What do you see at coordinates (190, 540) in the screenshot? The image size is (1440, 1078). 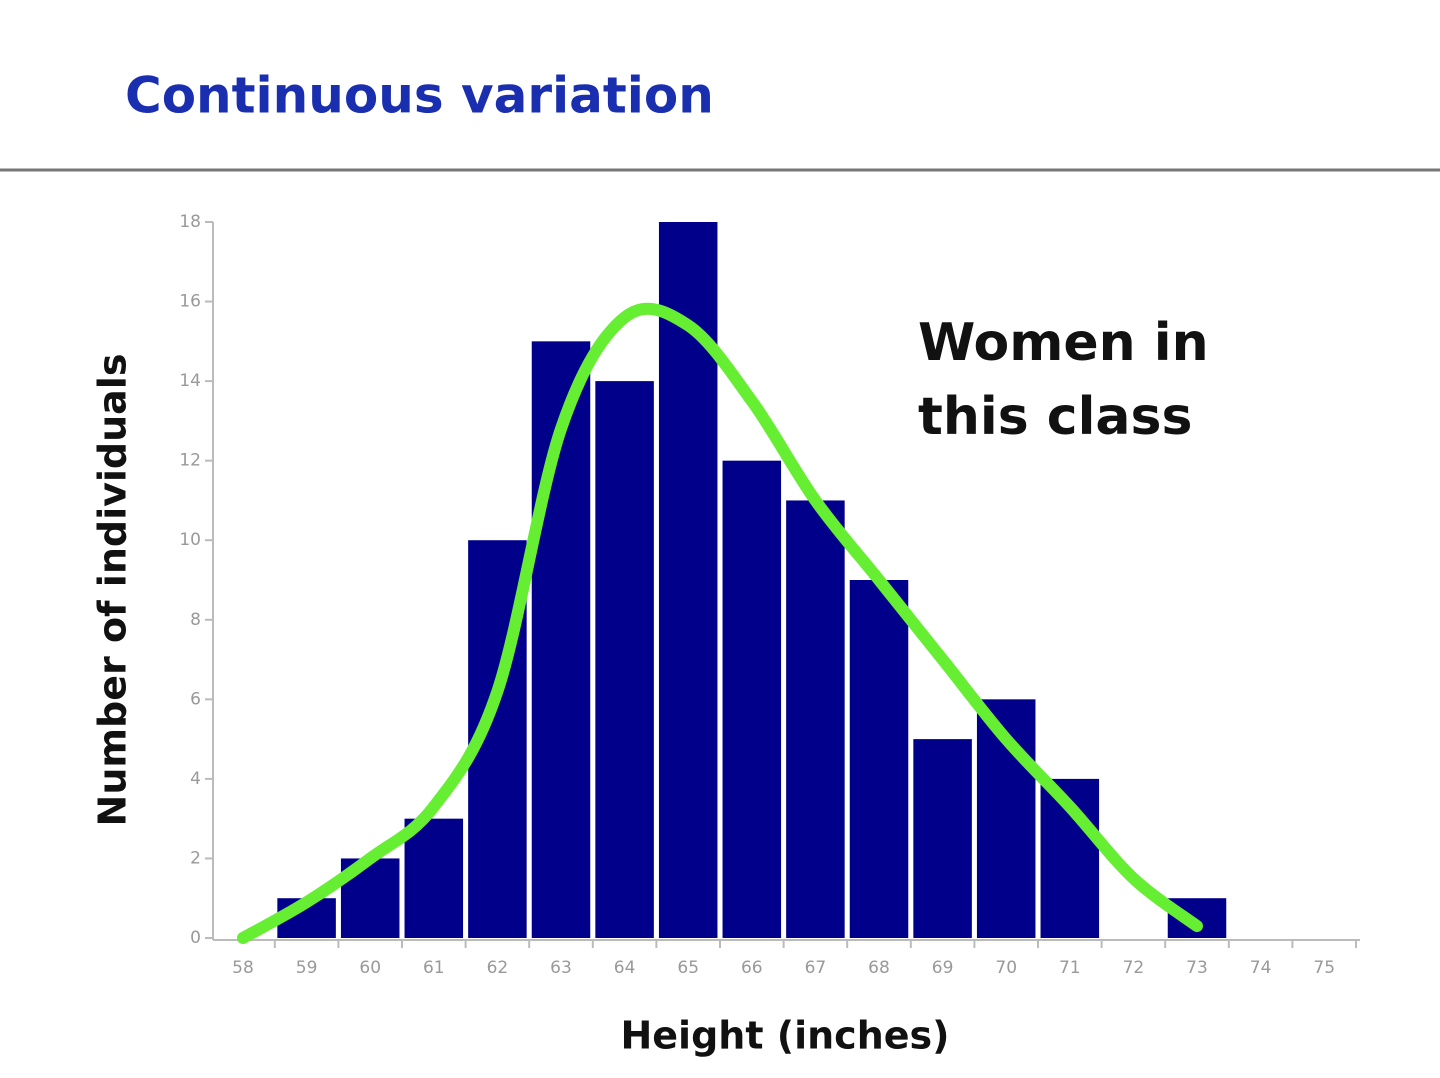 I see `y-tick-label: 10` at bounding box center [190, 540].